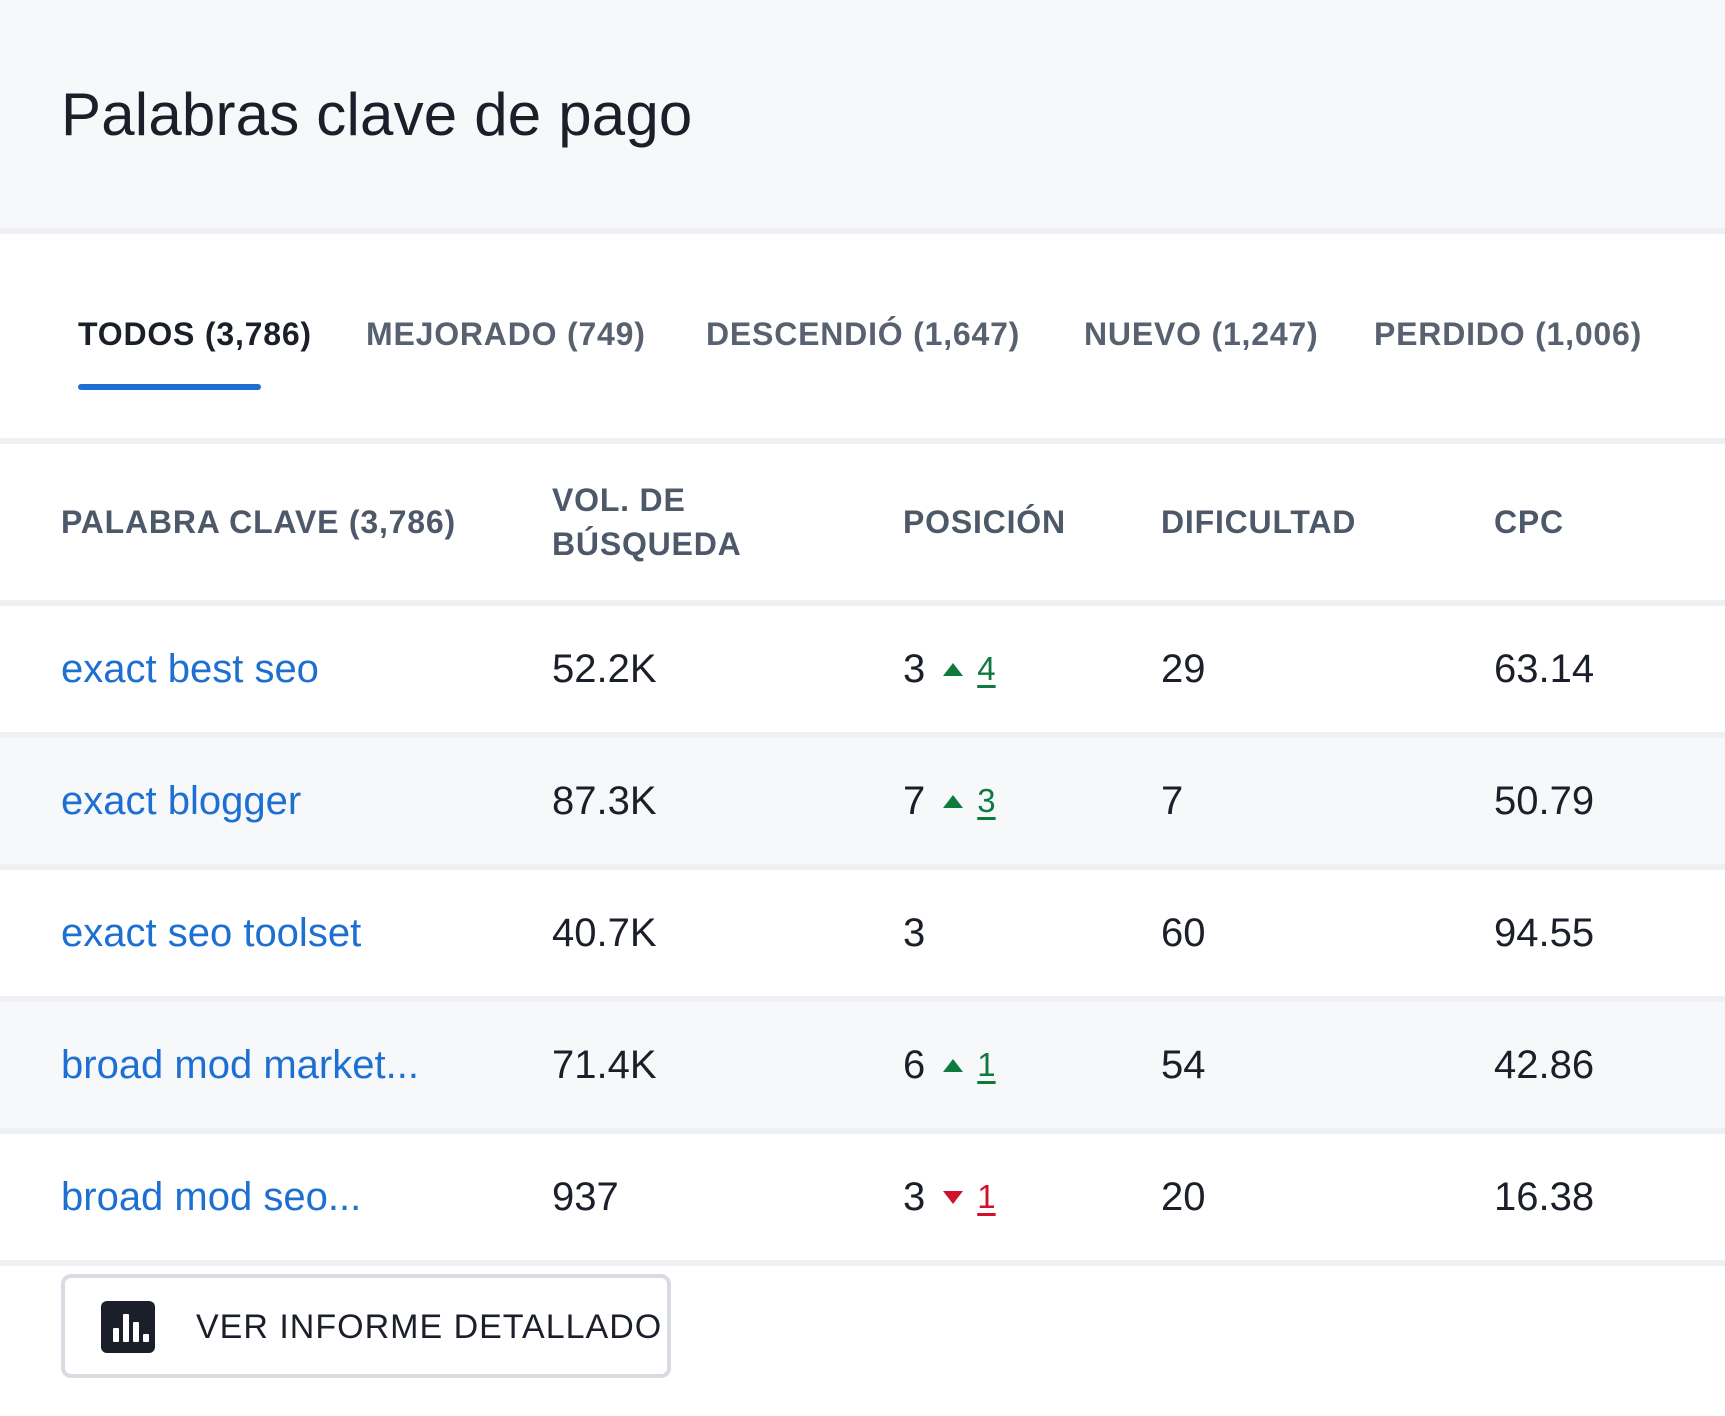  Describe the element at coordinates (1544, 668) in the screenshot. I see `cpc-value: 63.14` at that location.